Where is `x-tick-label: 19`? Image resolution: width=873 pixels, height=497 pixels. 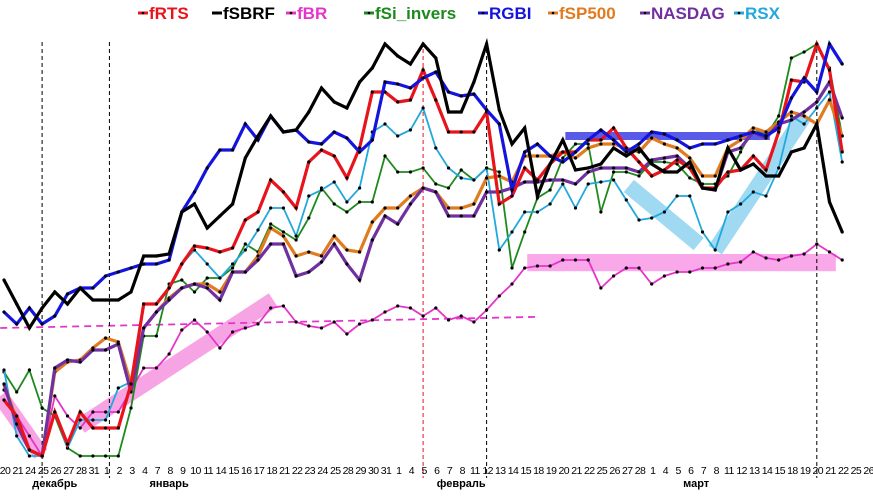
x-tick-label: 19 is located at coordinates (805, 471).